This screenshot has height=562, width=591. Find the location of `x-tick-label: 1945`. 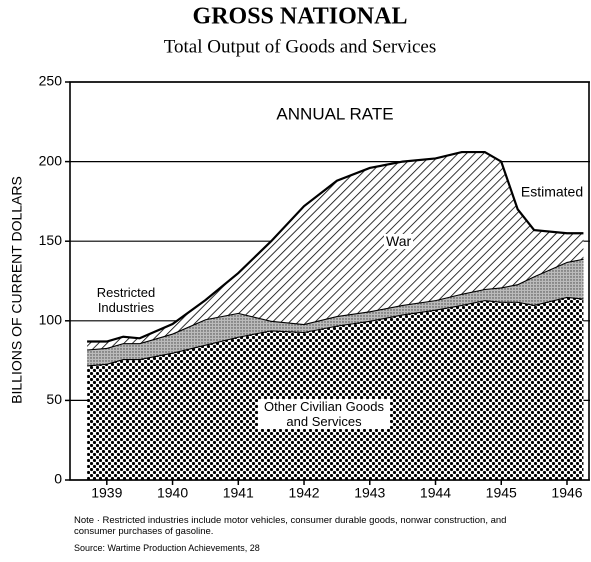

x-tick-label: 1945 is located at coordinates (501, 493).